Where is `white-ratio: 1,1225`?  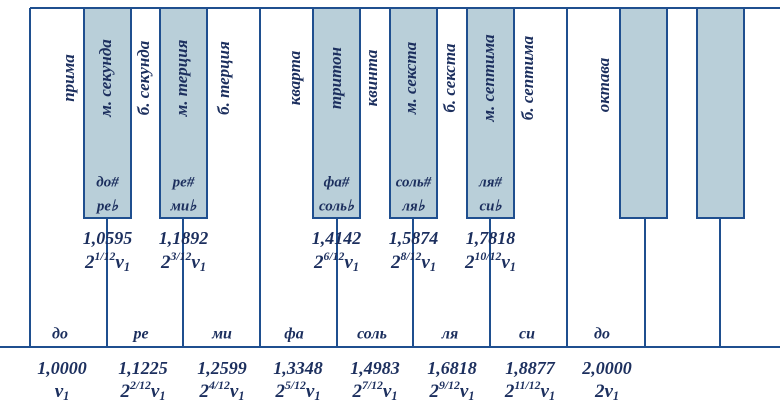 white-ratio: 1,1225 is located at coordinates (143, 368).